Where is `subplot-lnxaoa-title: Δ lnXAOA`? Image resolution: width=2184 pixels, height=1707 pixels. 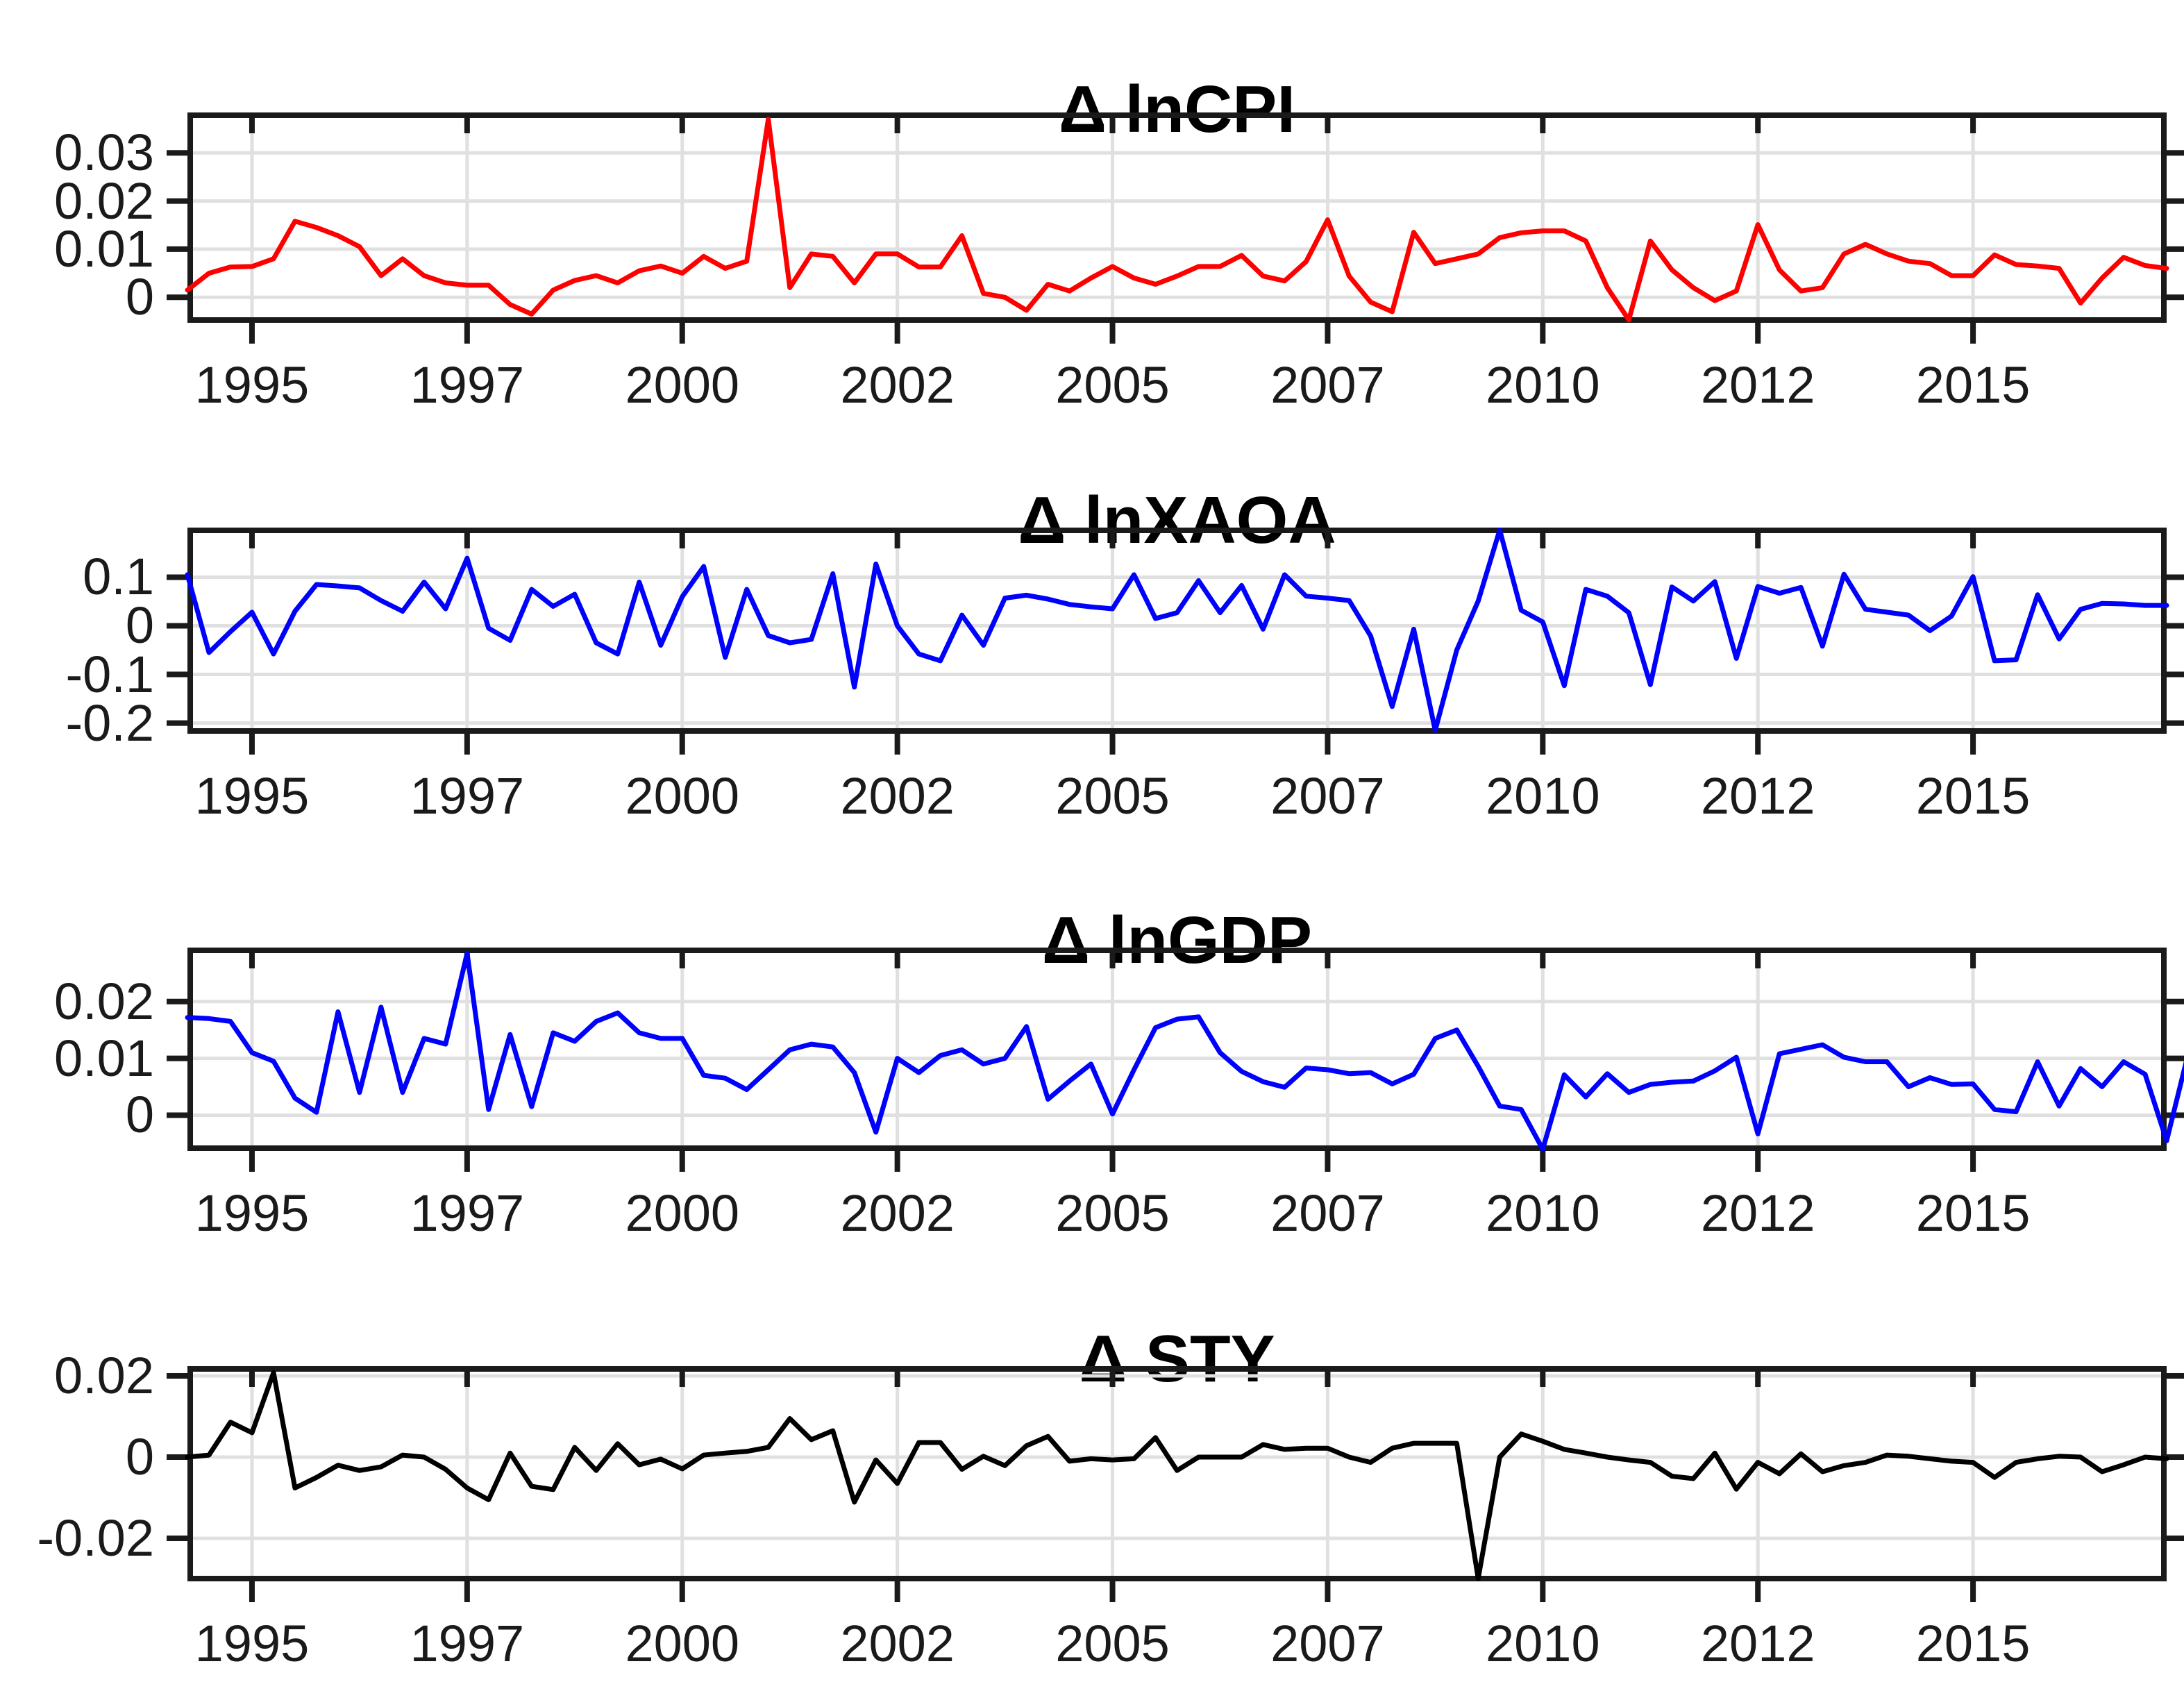 subplot-lnxaoa-title: Δ lnXAOA is located at coordinates (1177, 519).